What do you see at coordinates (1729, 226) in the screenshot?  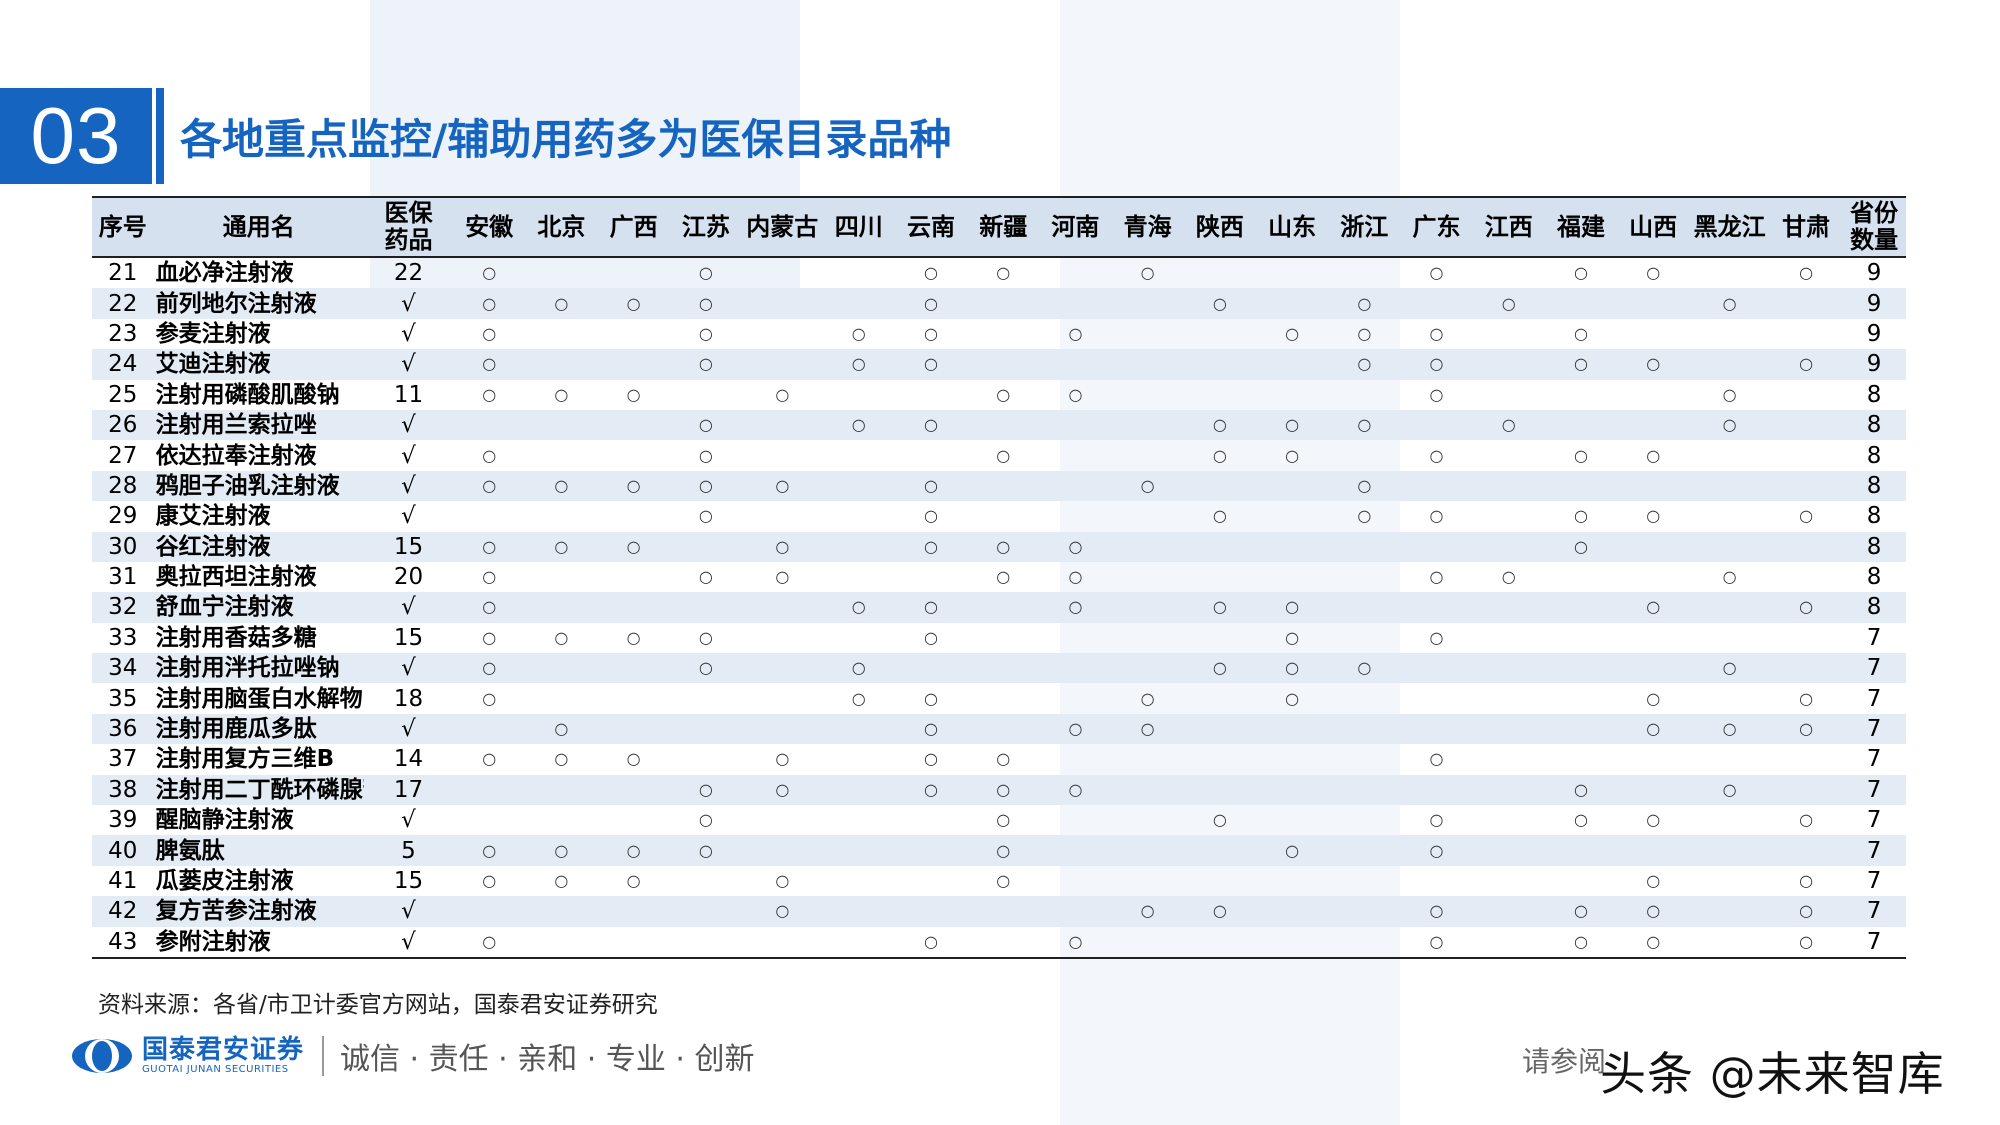 I see `header-label: 黑龙江` at bounding box center [1729, 226].